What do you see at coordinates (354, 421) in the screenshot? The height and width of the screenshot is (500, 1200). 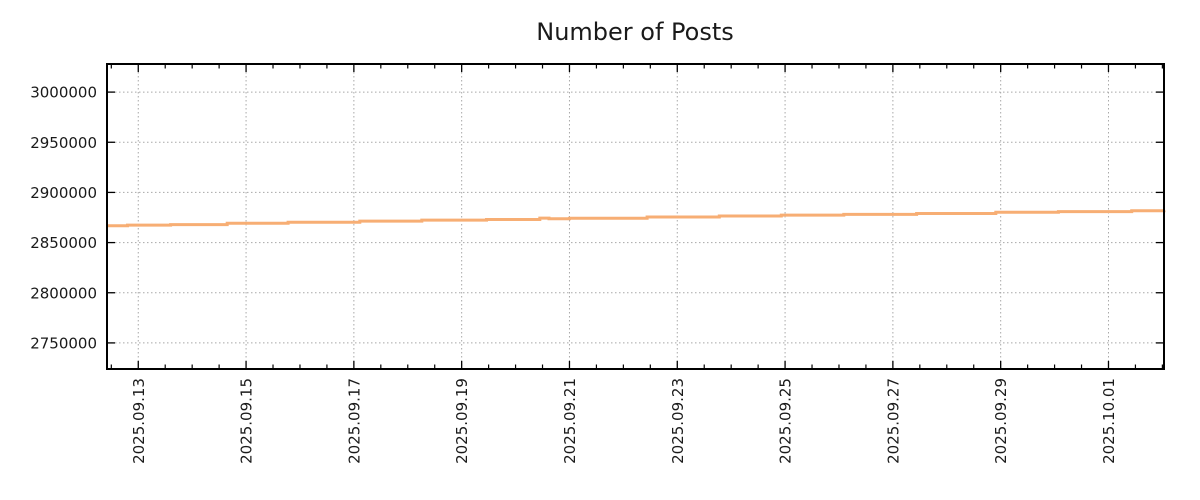 I see `x-tick-label: 2025.09.17` at bounding box center [354, 421].